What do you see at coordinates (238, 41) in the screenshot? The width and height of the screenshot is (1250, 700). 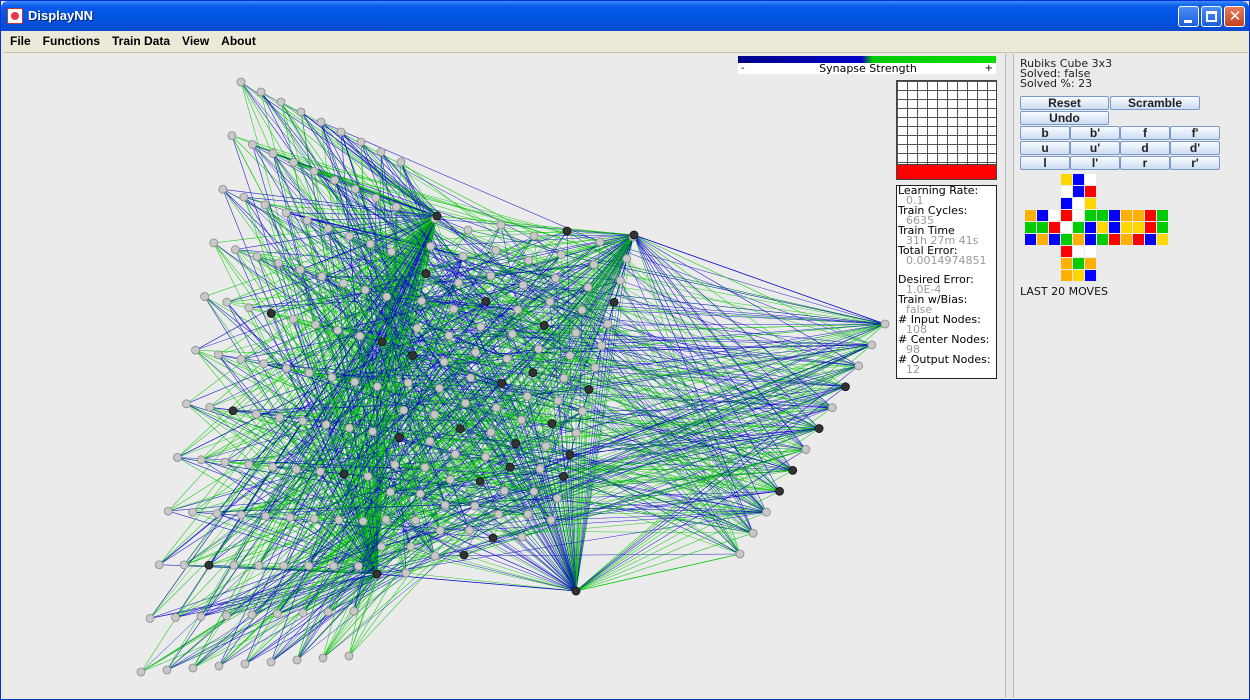 I see `menu-about: About` at bounding box center [238, 41].